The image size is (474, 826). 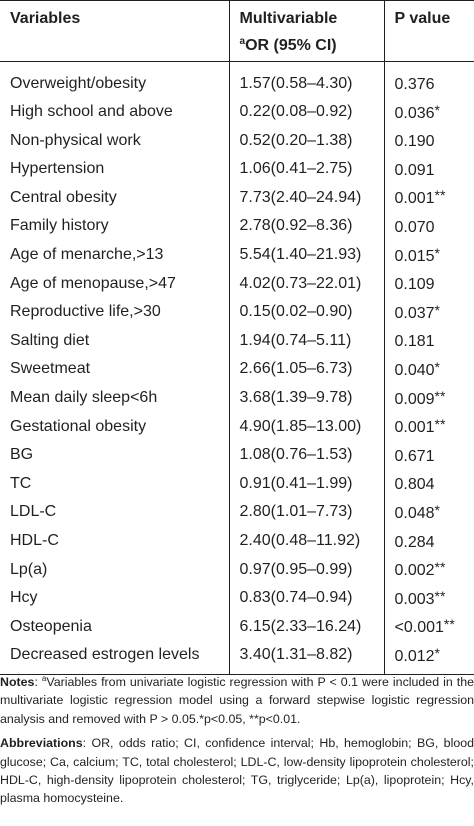 What do you see at coordinates (306, 283) in the screenshot?
I see `odds-ratio-cell: 4.02(0.73–22.01)` at bounding box center [306, 283].